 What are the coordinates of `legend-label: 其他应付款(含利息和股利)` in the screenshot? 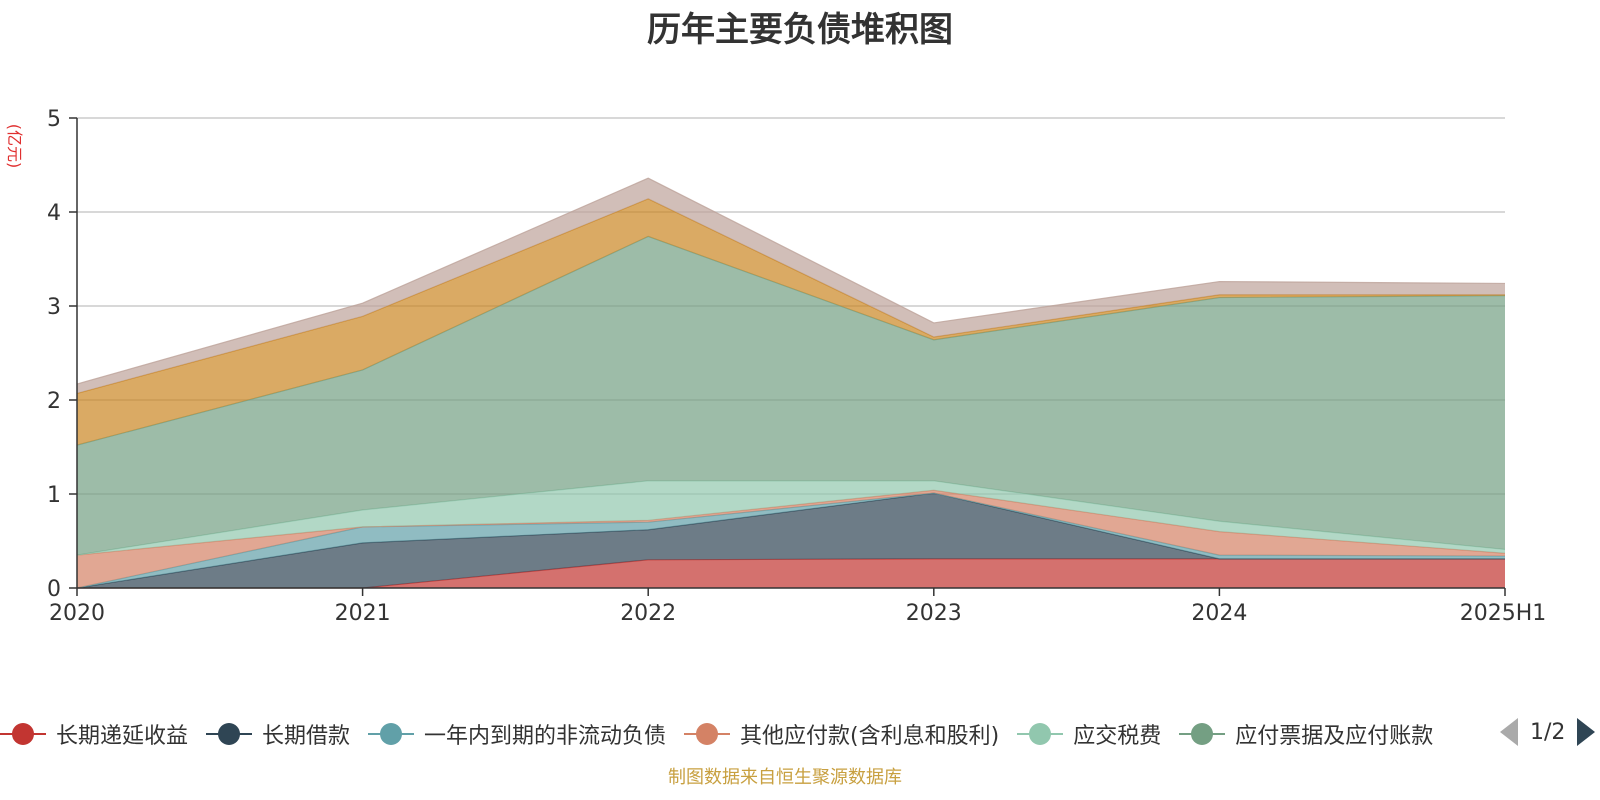 It's located at (870, 736).